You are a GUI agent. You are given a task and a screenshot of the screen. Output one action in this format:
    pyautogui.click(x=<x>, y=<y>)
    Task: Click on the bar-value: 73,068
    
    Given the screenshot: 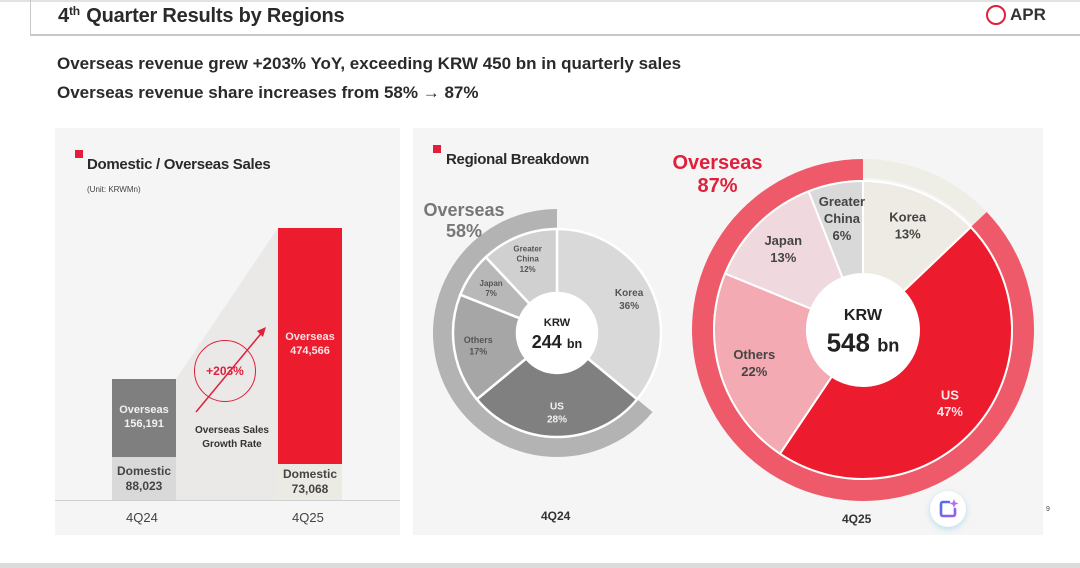 What is the action you would take?
    pyautogui.click(x=310, y=489)
    